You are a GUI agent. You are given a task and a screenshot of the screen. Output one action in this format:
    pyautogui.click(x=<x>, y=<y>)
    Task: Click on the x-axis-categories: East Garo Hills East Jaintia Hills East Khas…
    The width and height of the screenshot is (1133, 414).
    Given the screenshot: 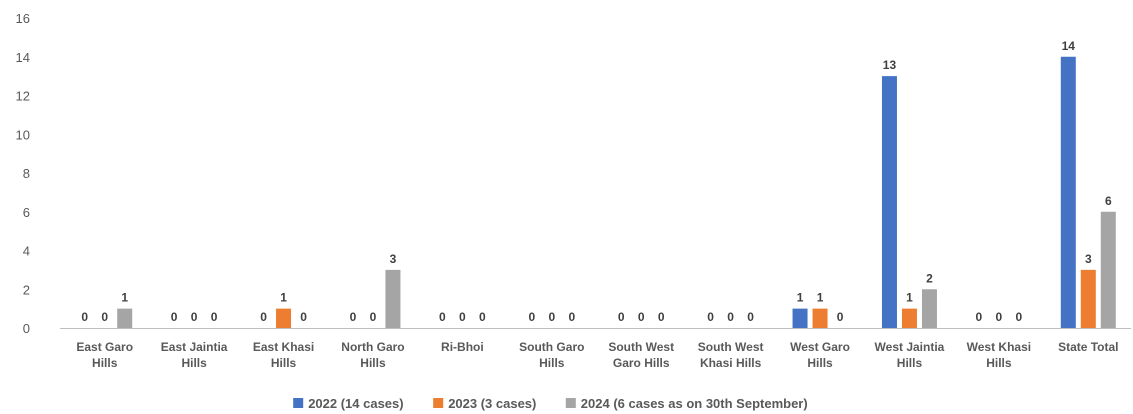 What is the action you would take?
    pyautogui.click(x=597, y=355)
    